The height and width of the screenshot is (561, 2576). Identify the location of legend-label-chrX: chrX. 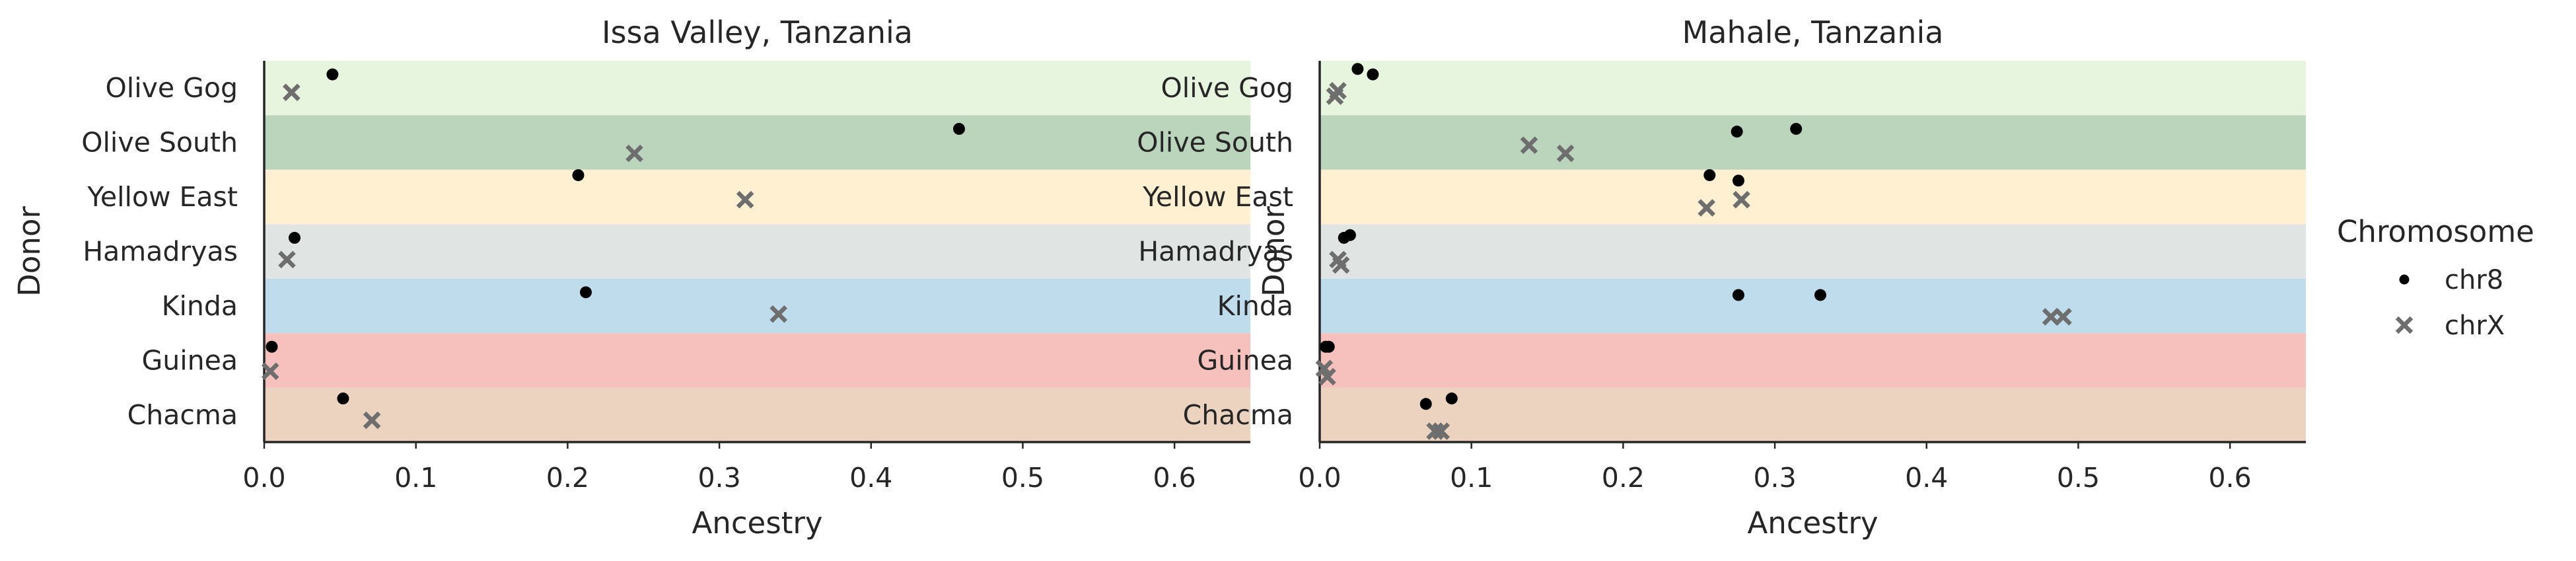
(2475, 326).